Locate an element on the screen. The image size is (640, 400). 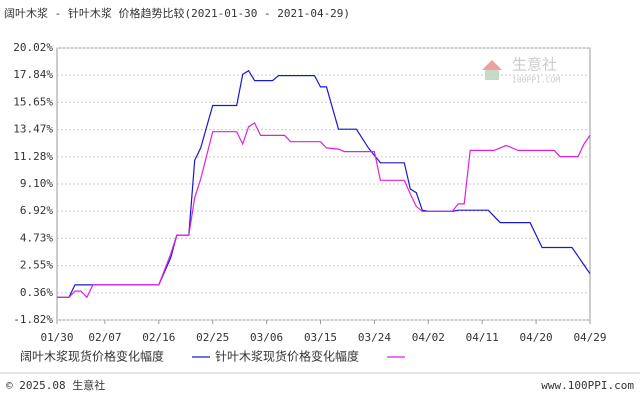
y-tick-label: 17.84% is located at coordinates (33, 74).